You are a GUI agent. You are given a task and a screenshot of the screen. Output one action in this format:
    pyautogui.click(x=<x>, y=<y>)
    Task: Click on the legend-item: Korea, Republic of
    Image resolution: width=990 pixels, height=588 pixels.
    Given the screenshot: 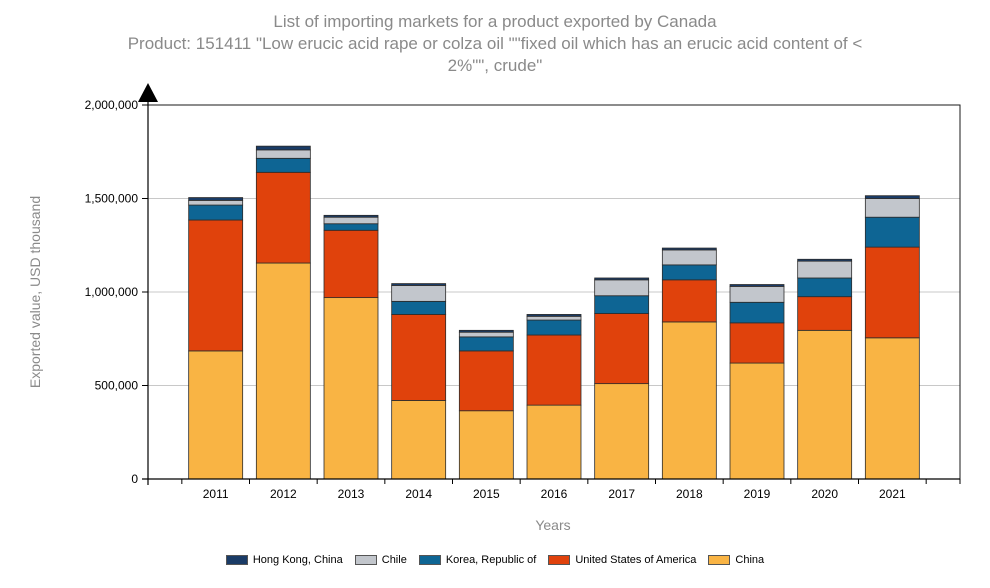 What is the action you would take?
    pyautogui.click(x=477, y=560)
    